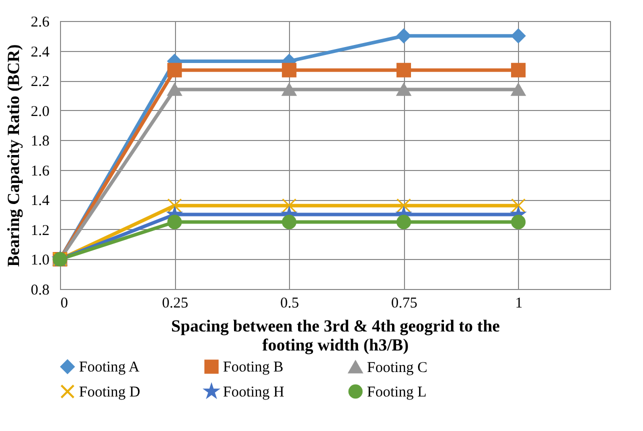 The image size is (643, 431). I want to click on y-tick-label: 0.8, so click(40, 290).